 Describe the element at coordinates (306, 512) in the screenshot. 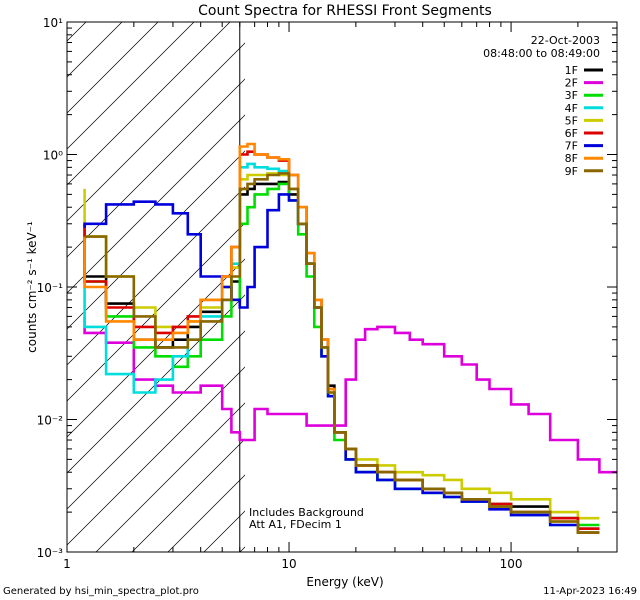

I see `background-annotation: Includes Background` at that location.